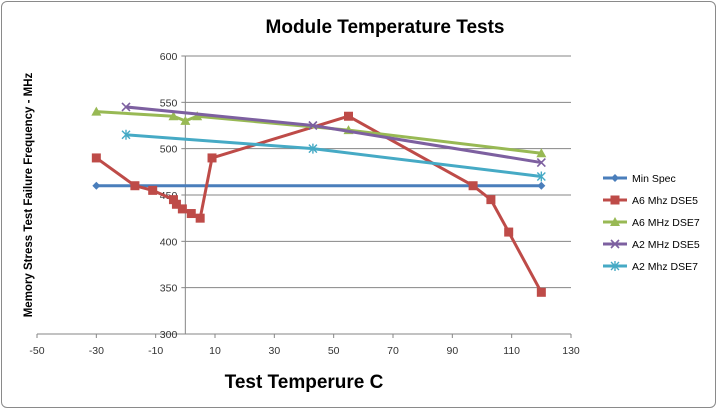 The image size is (719, 411). I want to click on legend-item: A6 Mhz DSE5, so click(650, 201).